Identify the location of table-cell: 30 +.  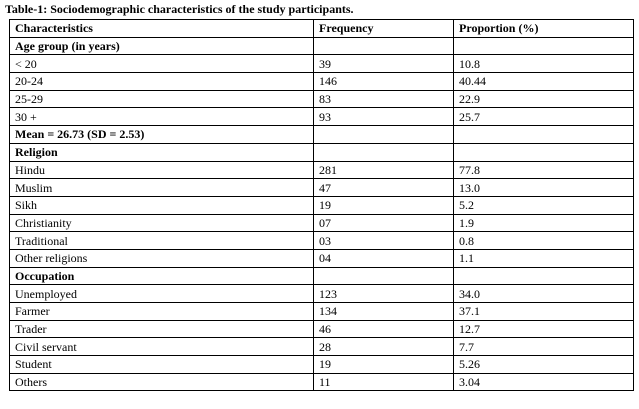
(161, 117).